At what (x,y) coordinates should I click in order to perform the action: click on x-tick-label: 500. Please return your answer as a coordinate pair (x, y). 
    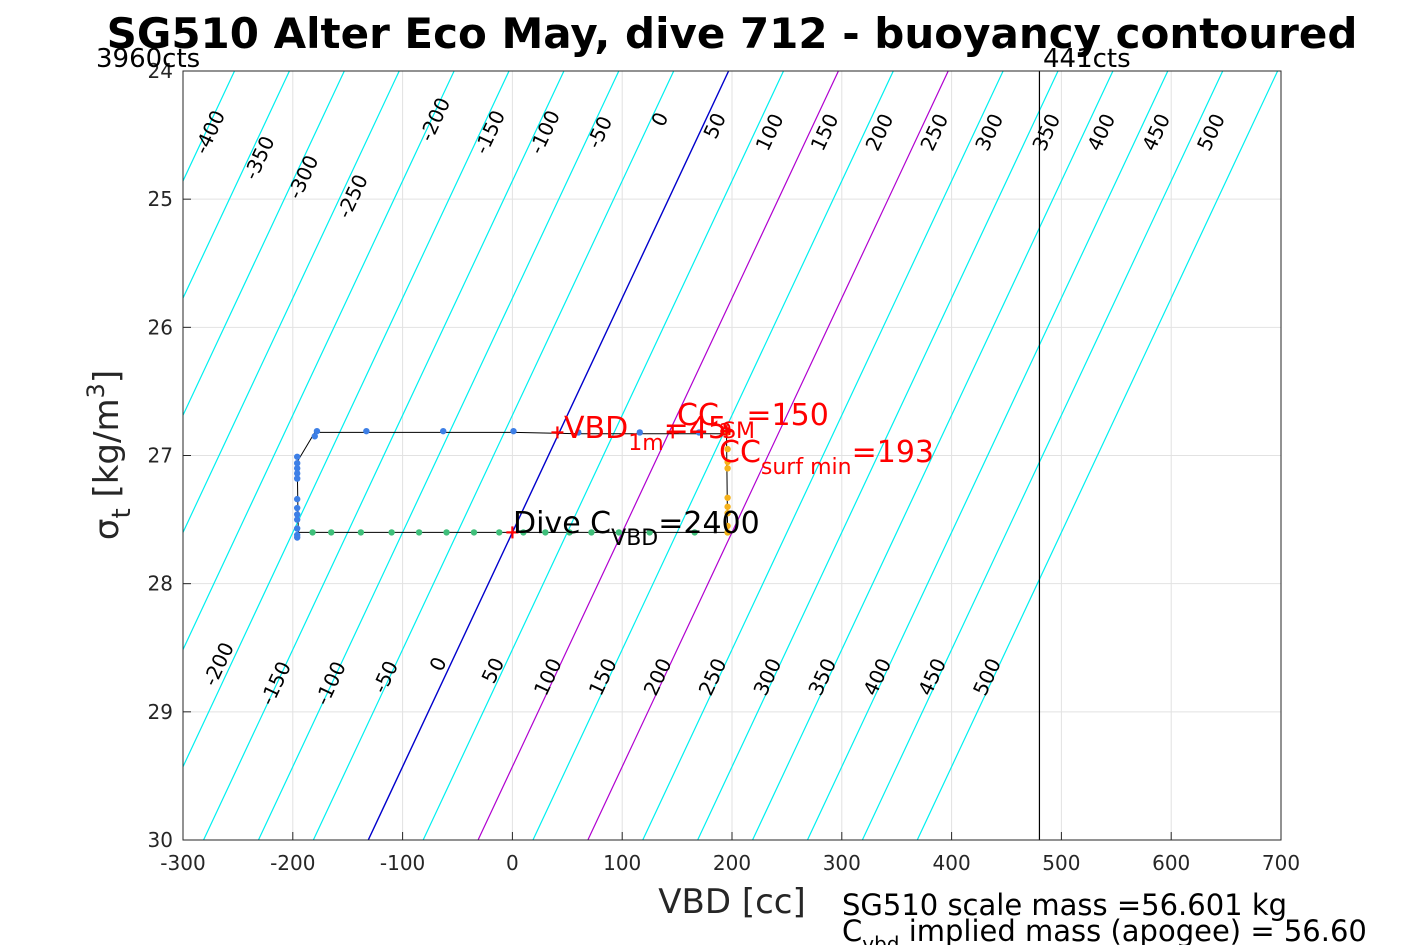
    Looking at the image, I should click on (1061, 863).